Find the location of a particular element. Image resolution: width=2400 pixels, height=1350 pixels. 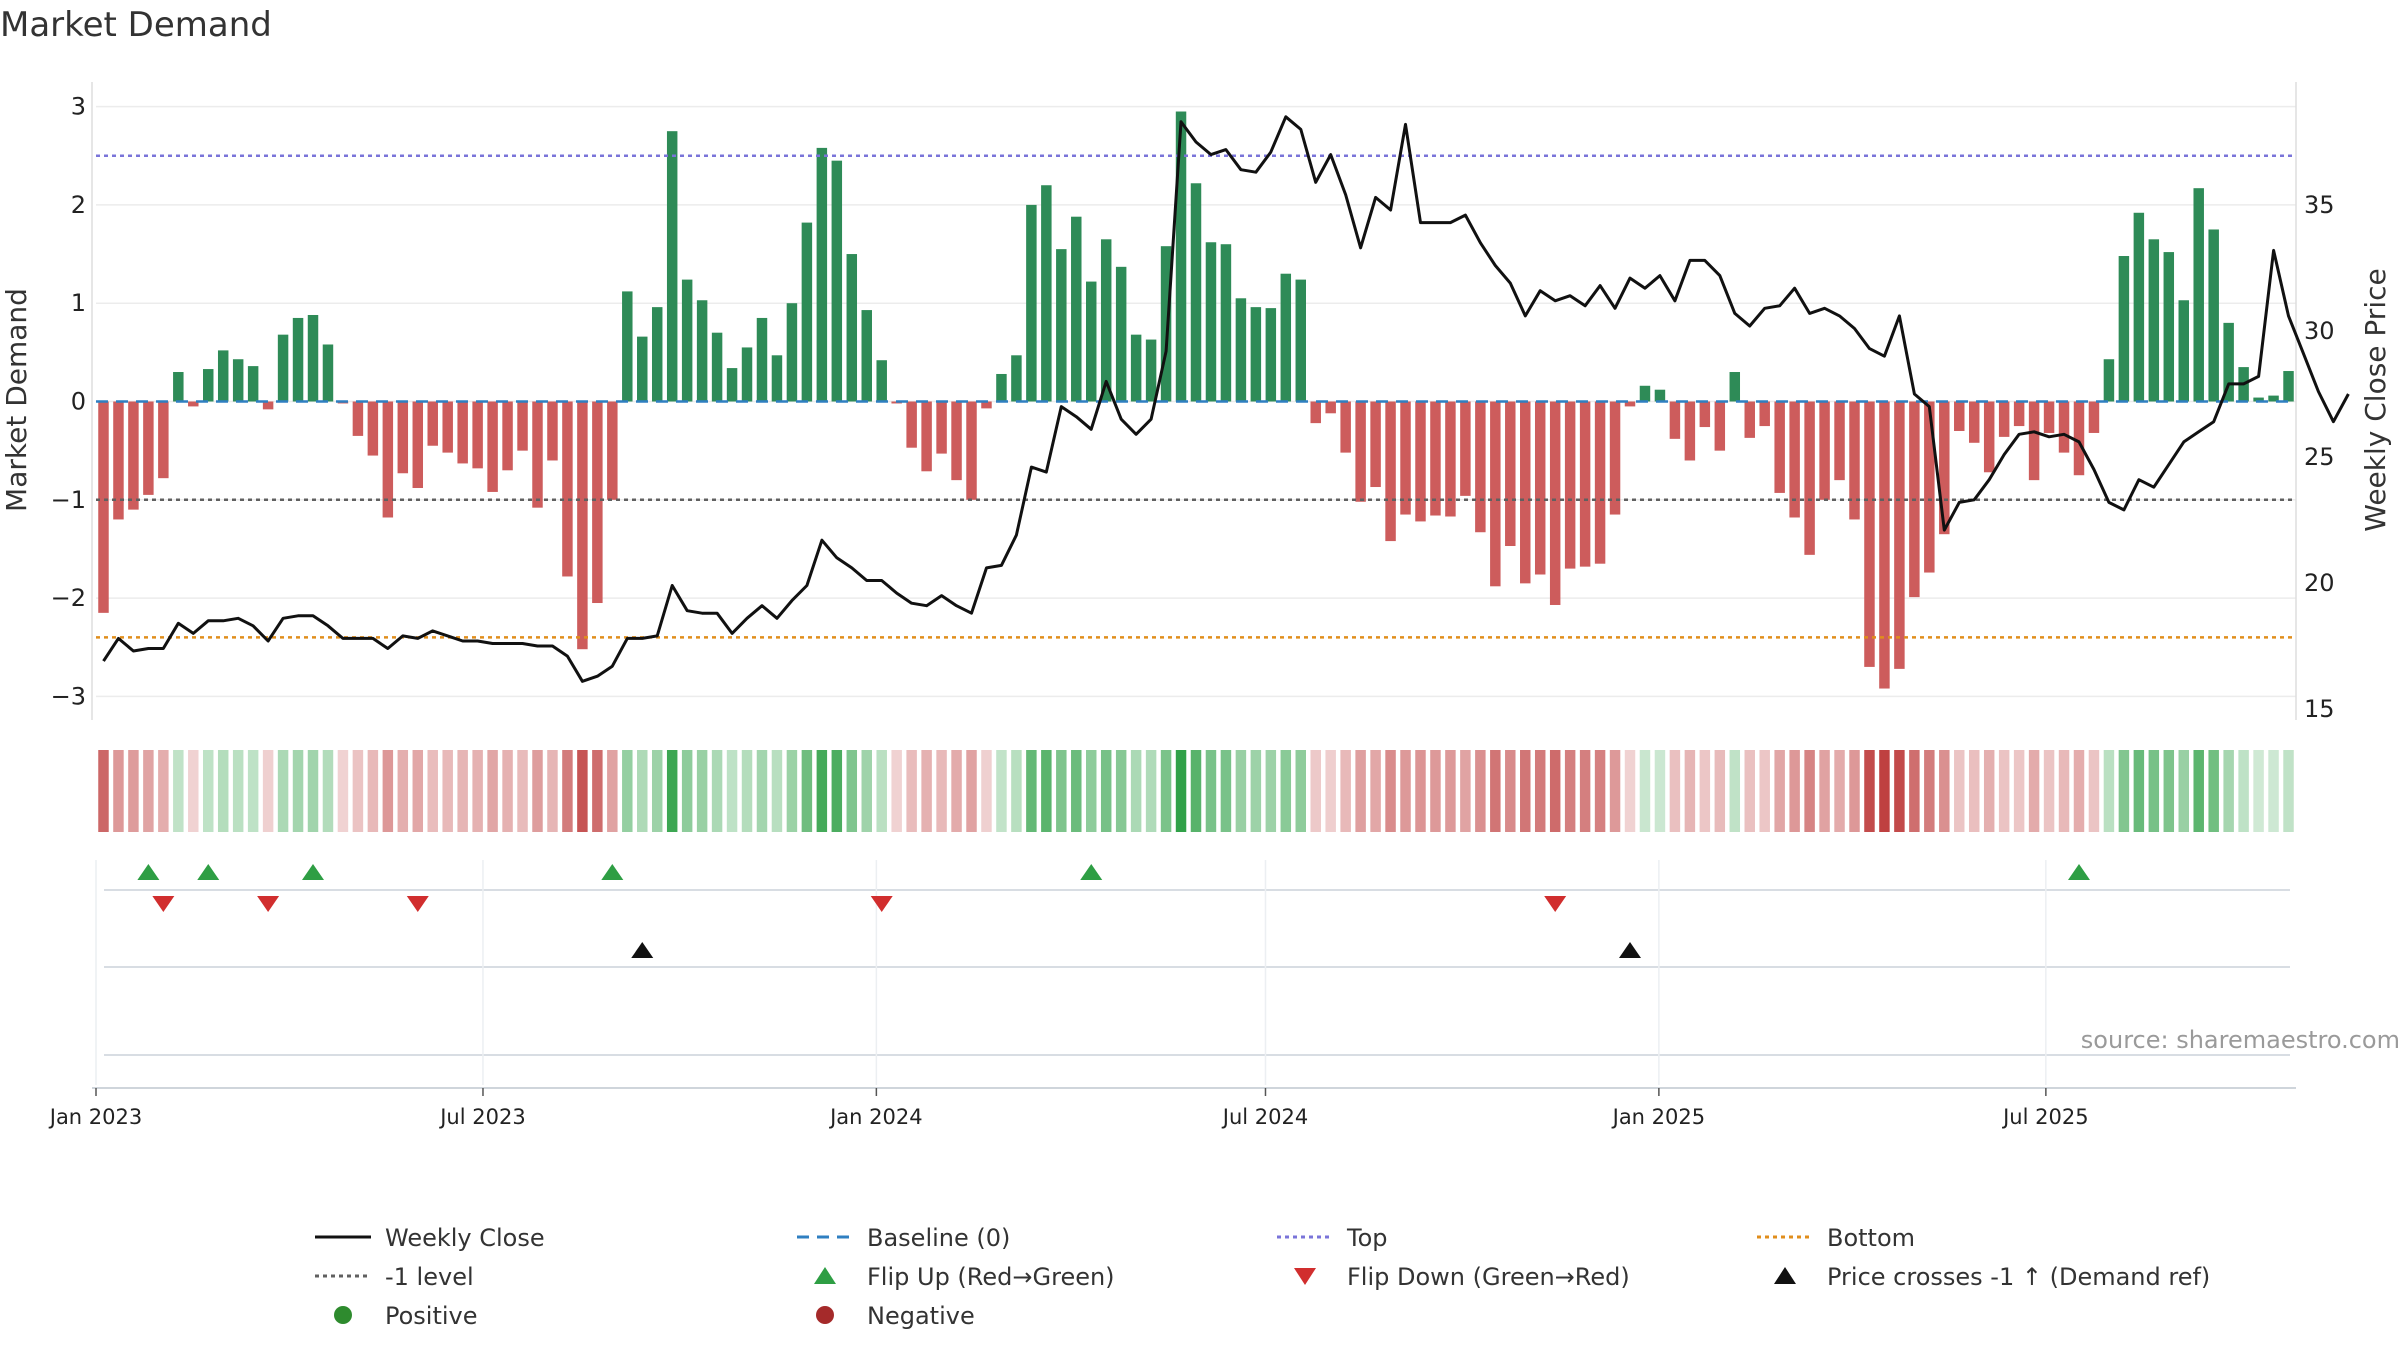

legend-label: -1 level is located at coordinates (429, 1277).